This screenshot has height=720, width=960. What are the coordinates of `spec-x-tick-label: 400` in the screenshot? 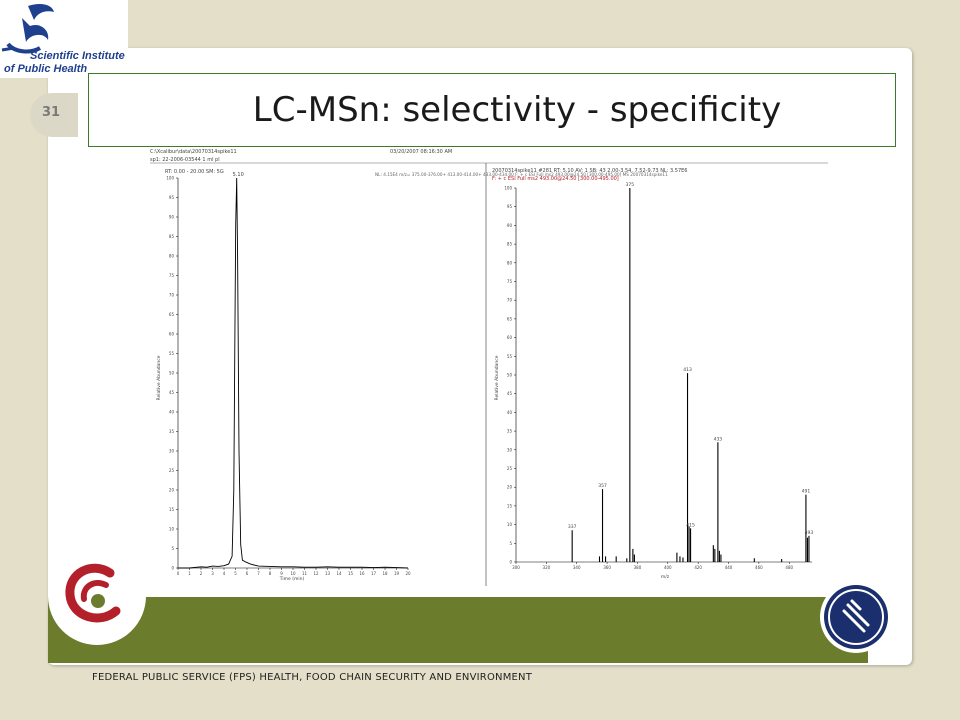 It's located at (668, 567).